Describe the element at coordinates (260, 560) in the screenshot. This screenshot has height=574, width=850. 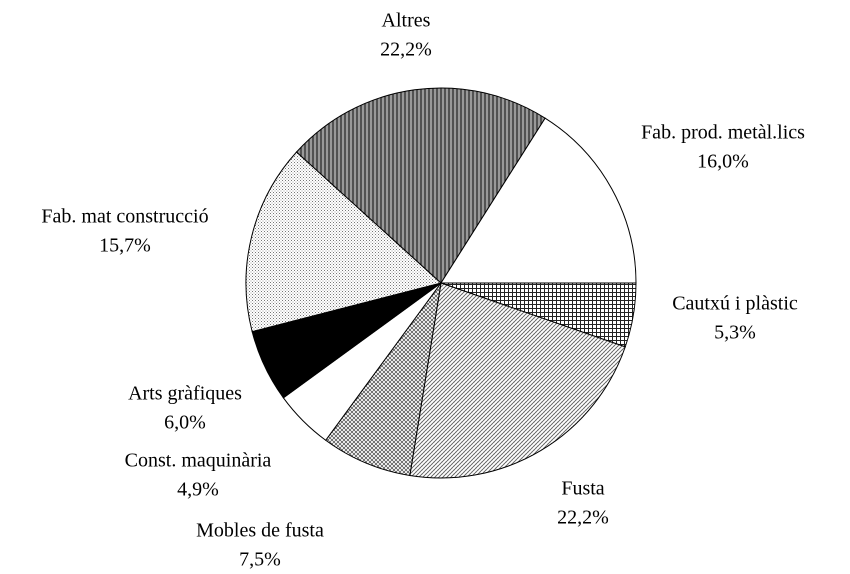
I see `slice-value-label: 7,5%` at that location.